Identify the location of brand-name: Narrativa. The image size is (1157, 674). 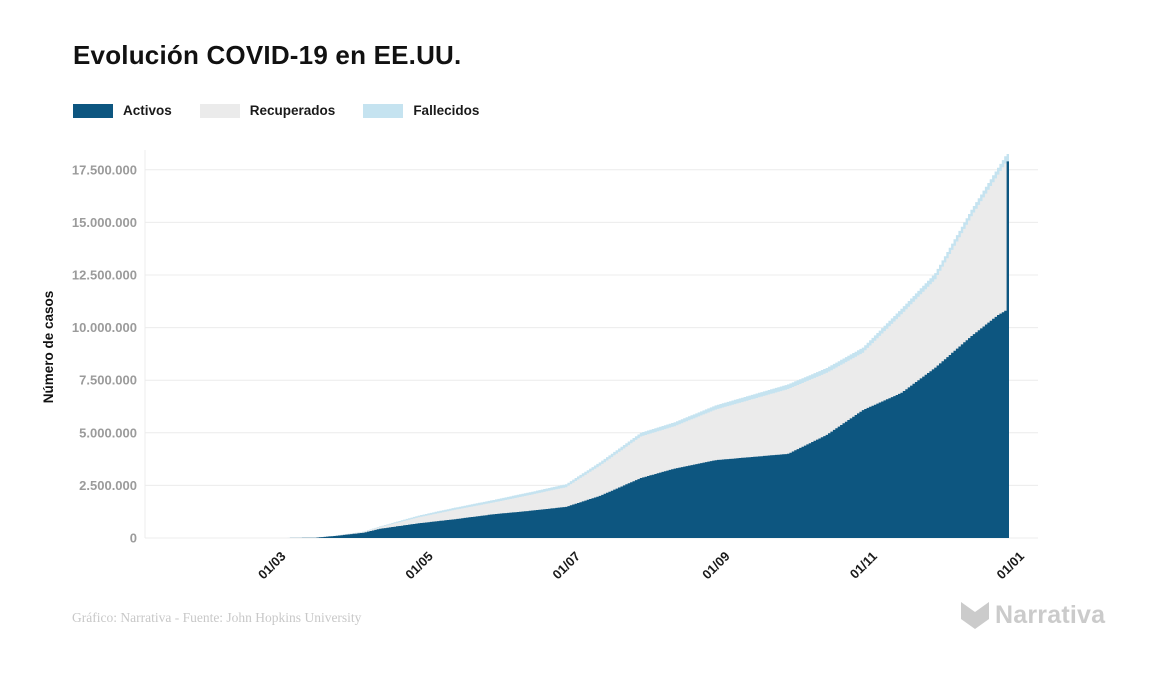
(1050, 615).